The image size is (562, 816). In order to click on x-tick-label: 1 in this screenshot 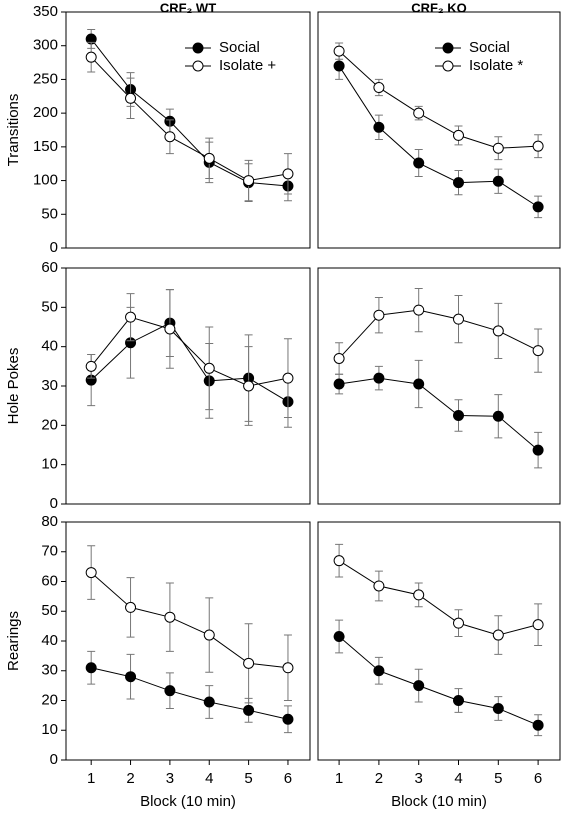, I will do `click(339, 778)`.